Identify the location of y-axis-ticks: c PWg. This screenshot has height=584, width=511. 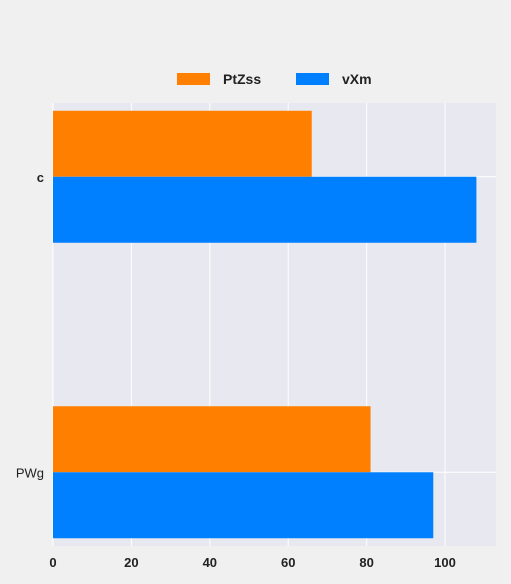
(30, 325).